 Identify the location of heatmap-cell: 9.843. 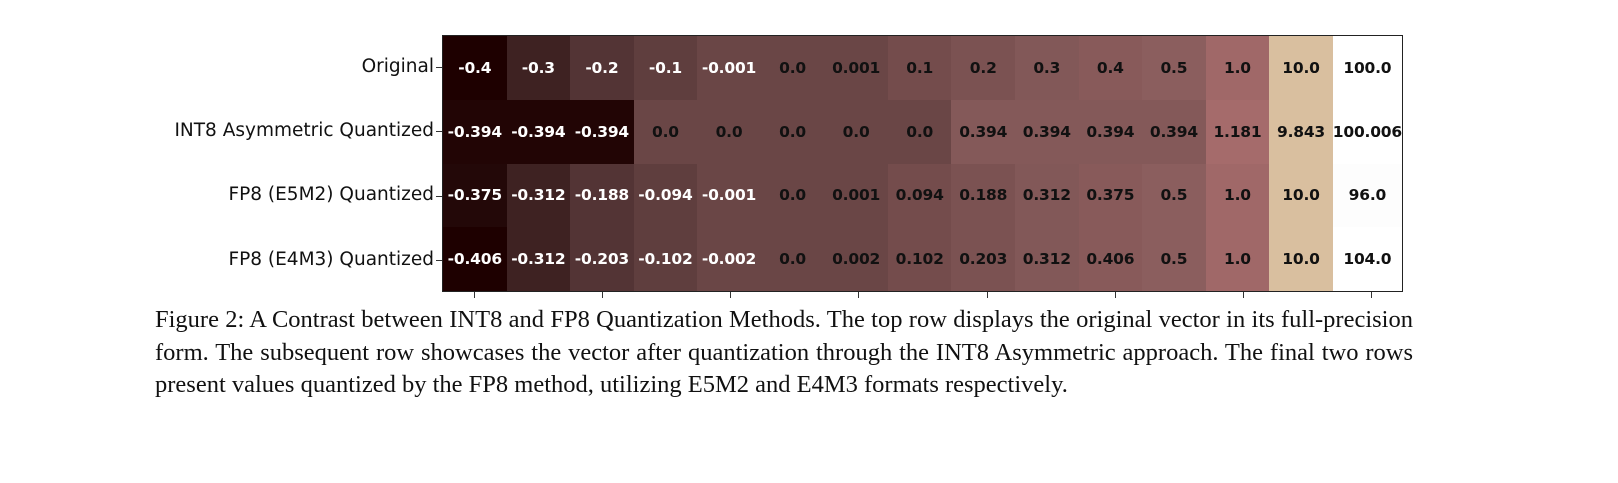
(1301, 131).